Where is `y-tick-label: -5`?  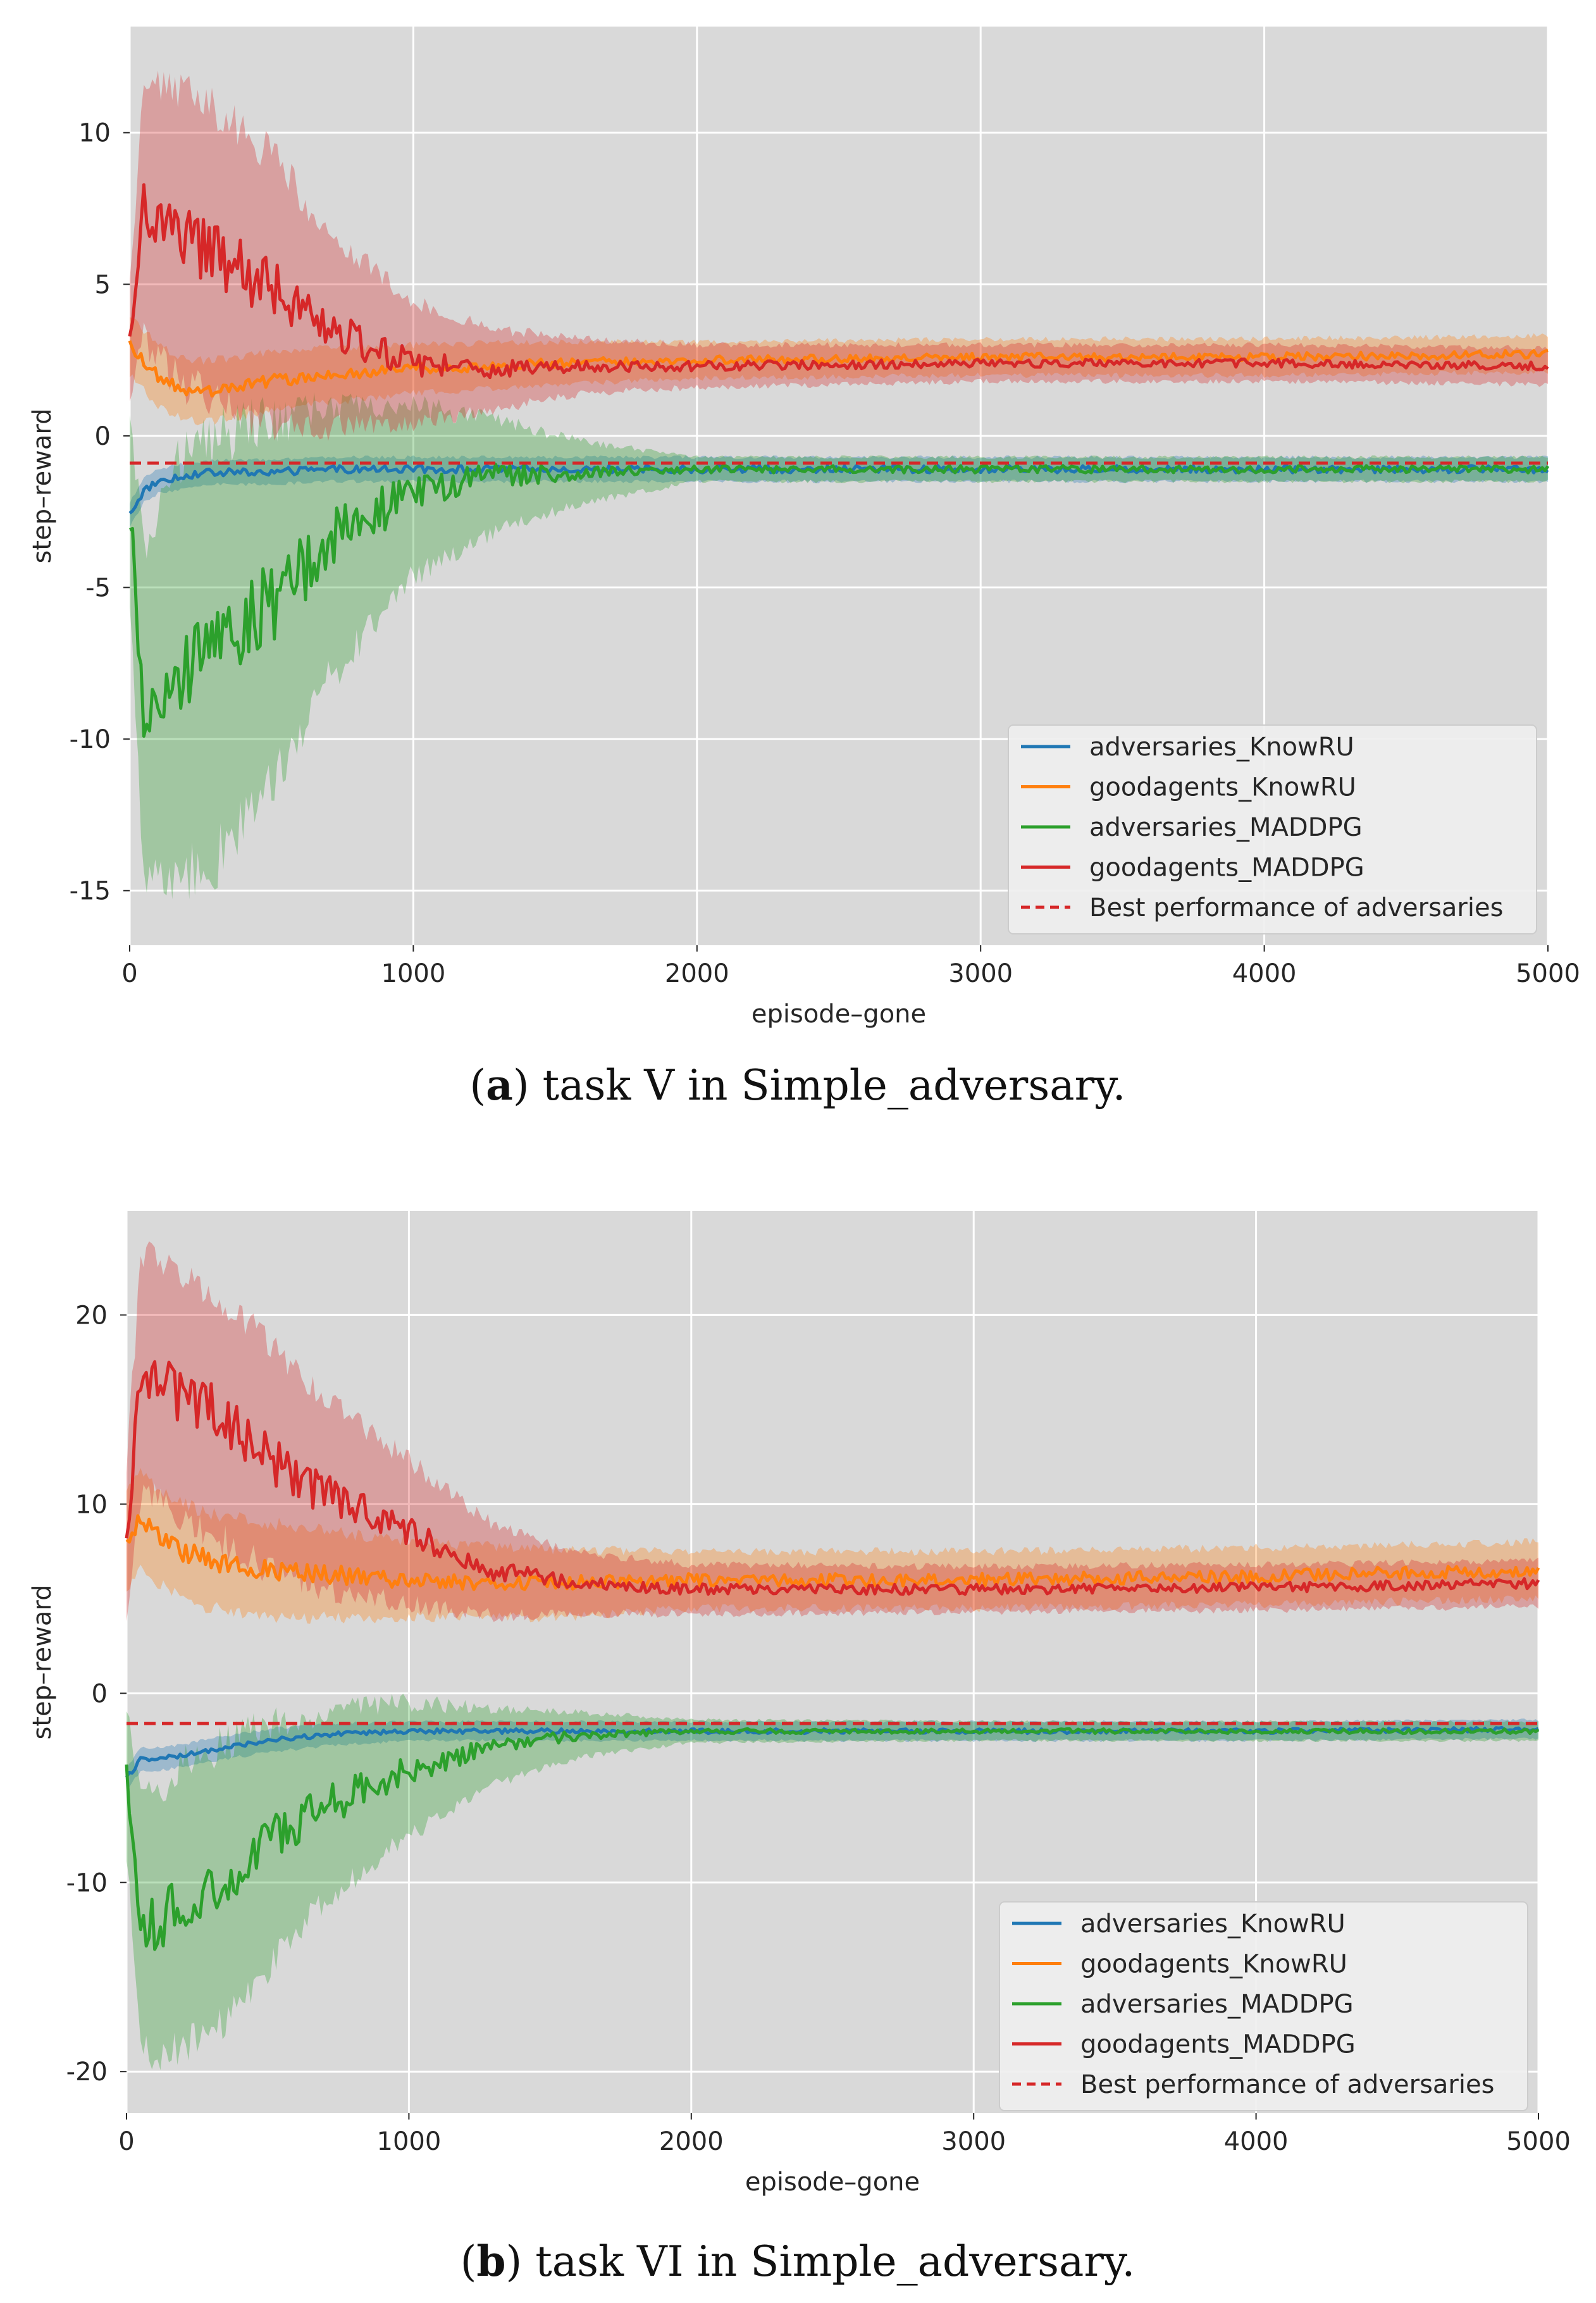
y-tick-label: -5 is located at coordinates (98, 588).